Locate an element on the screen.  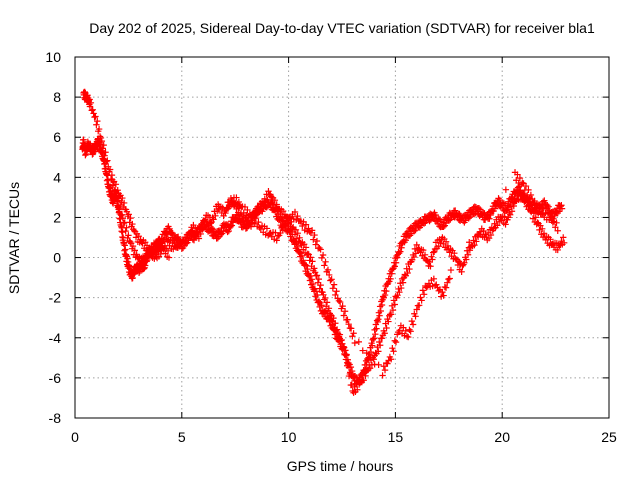
y-tick-label: 4 is located at coordinates (57, 177).